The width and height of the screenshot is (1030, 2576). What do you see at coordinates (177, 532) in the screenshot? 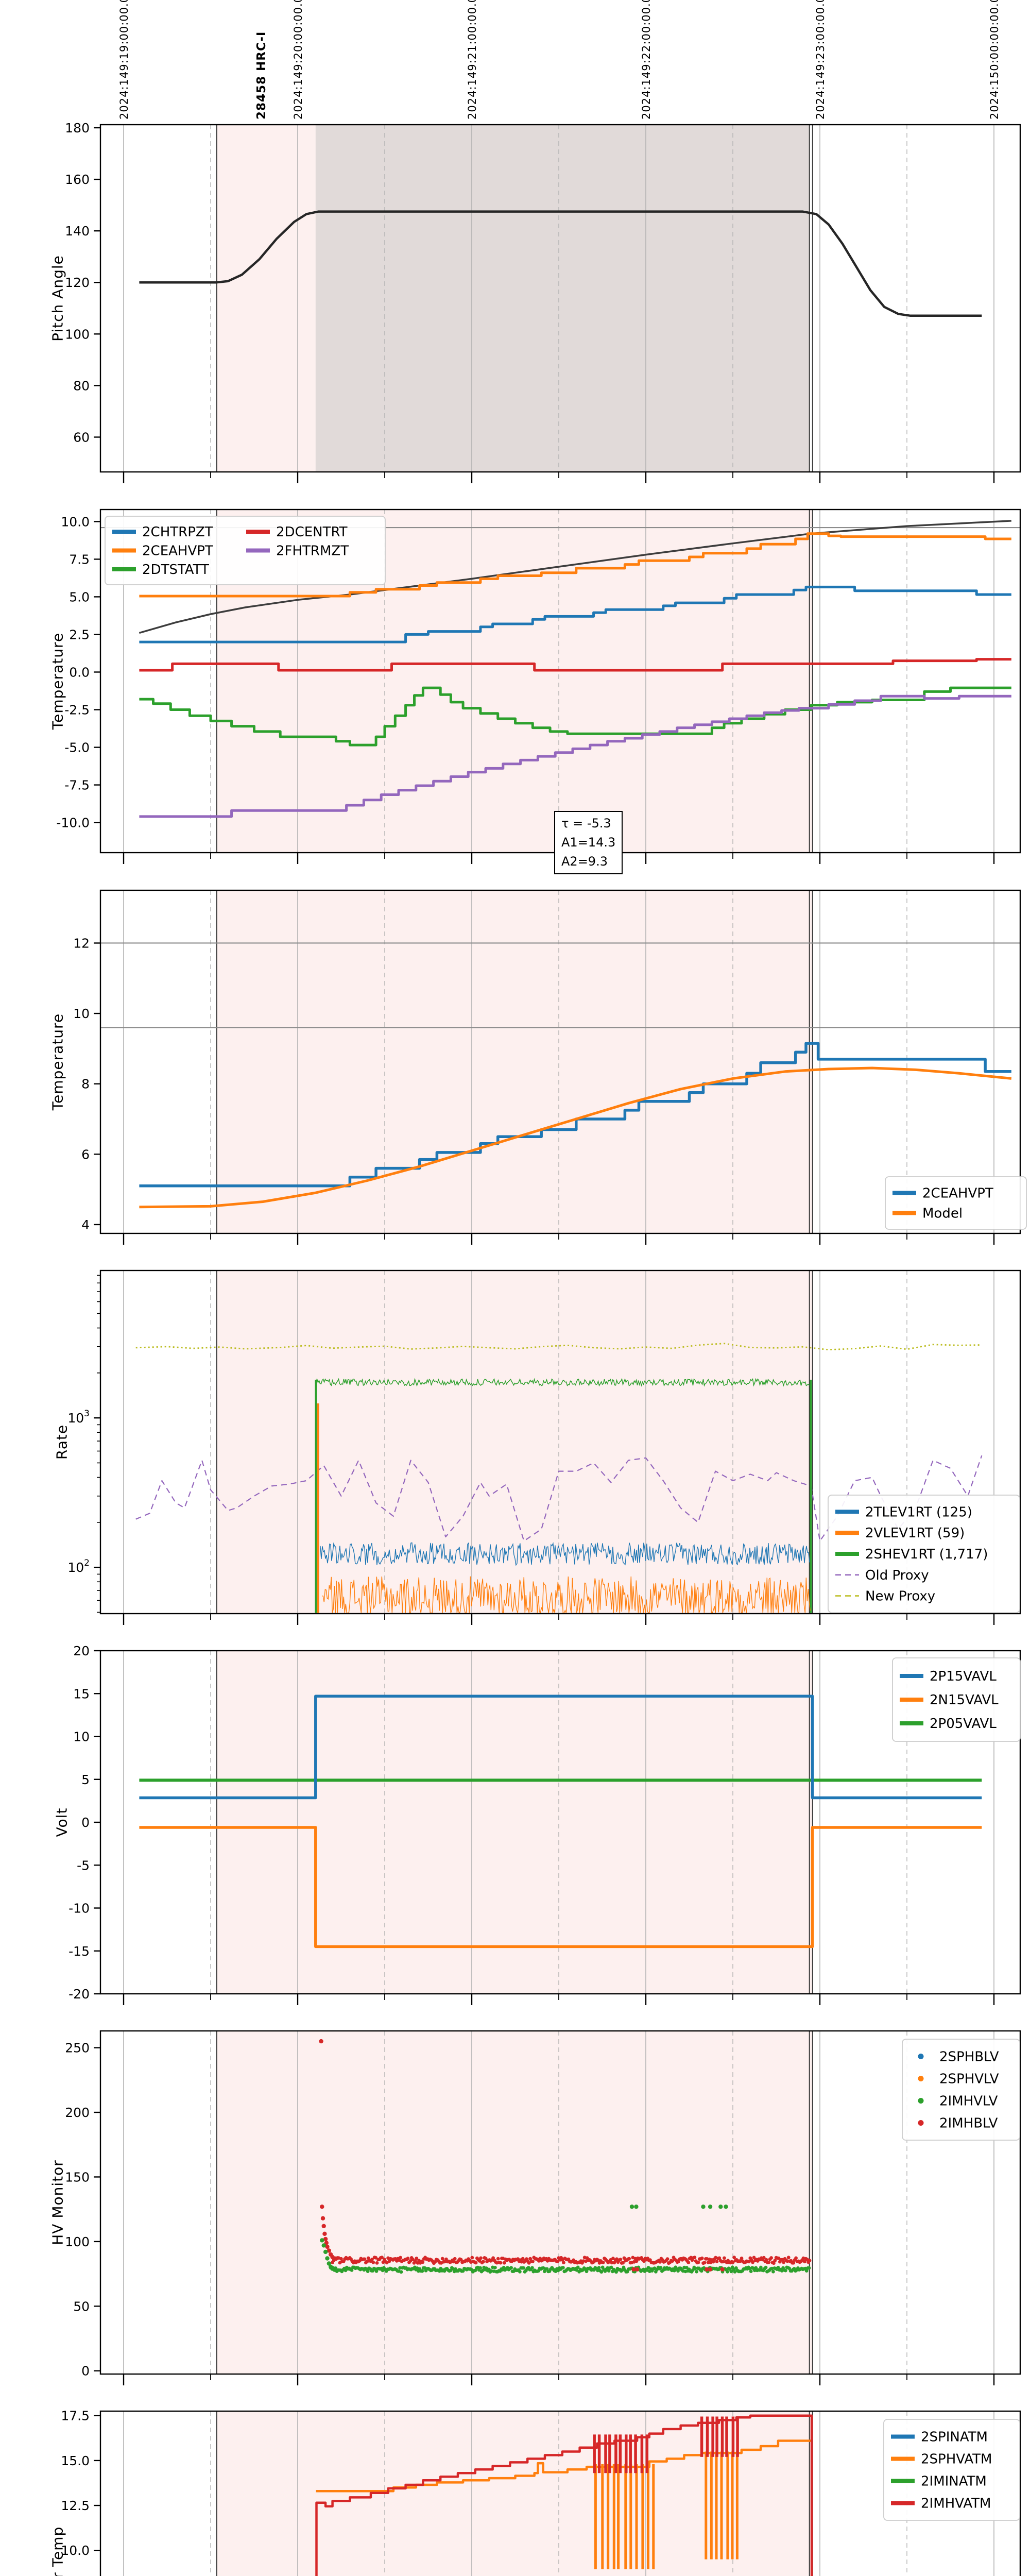
I see `legend-label: 2CHTRPZT` at bounding box center [177, 532].